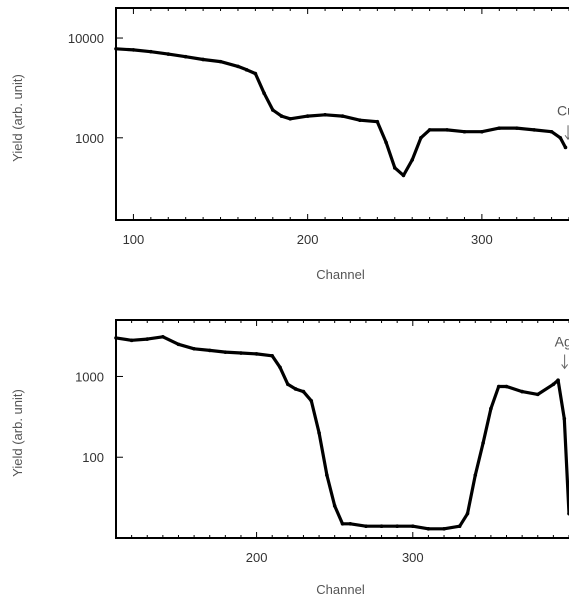  What do you see at coordinates (565, 362) in the screenshot?
I see `bottom-ag-arrow` at bounding box center [565, 362].